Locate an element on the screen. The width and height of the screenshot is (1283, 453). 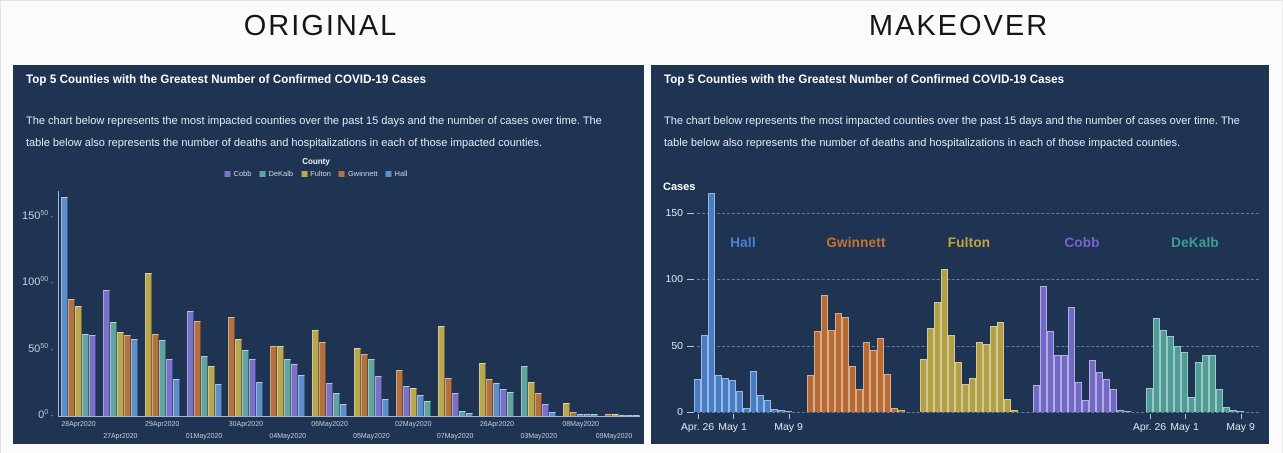
bar-cobb-02May2020 is located at coordinates (1078, 397).